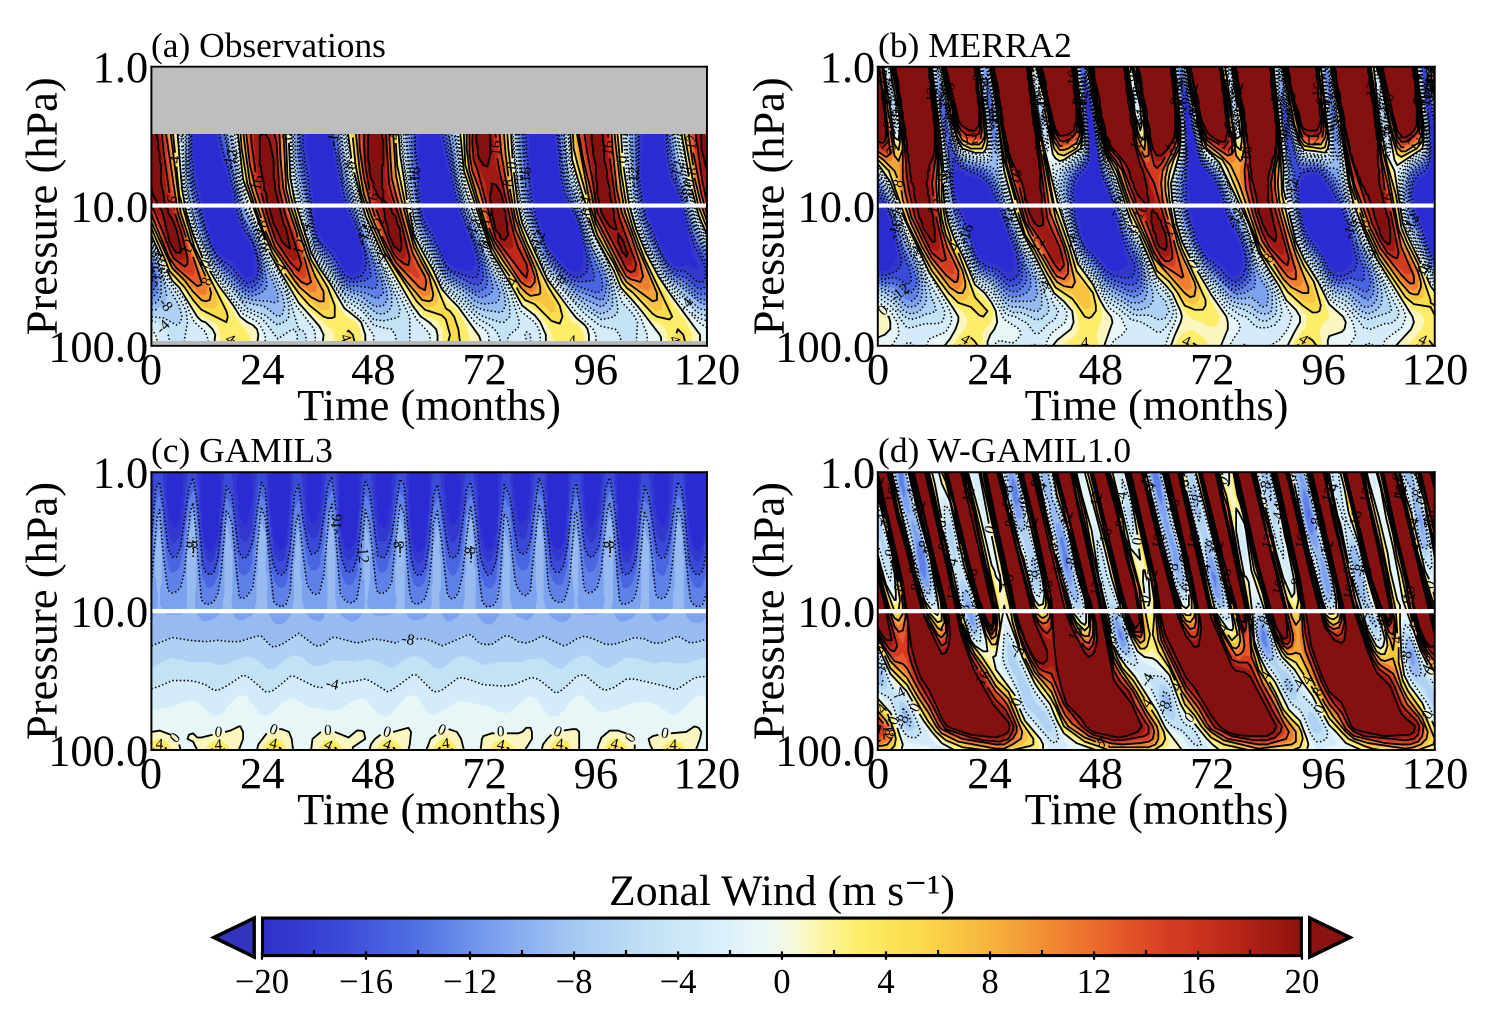 This screenshot has width=1506, height=1030. What do you see at coordinates (429, 809) in the screenshot?
I see `svg-text: Time (months)` at bounding box center [429, 809].